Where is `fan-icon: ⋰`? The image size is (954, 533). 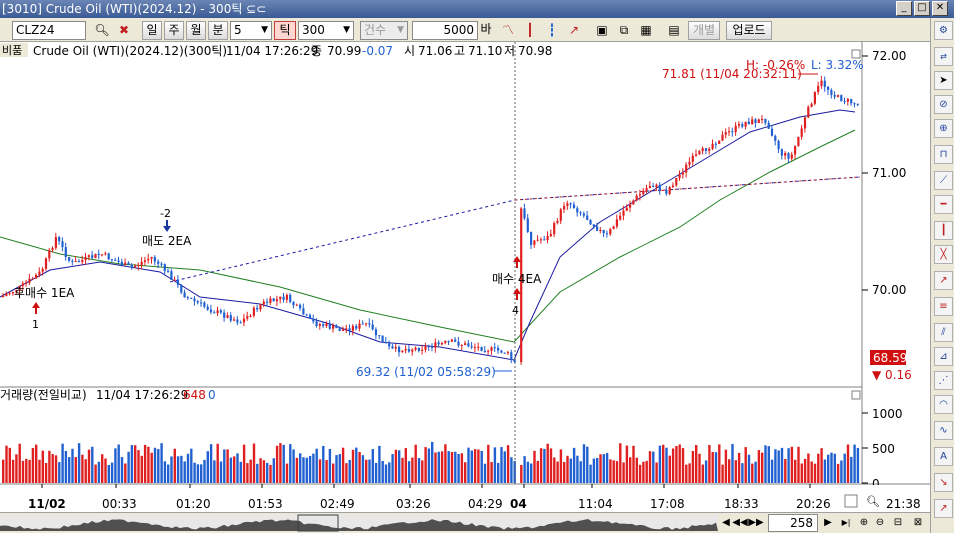 fan-icon: ⋰ is located at coordinates (943, 380).